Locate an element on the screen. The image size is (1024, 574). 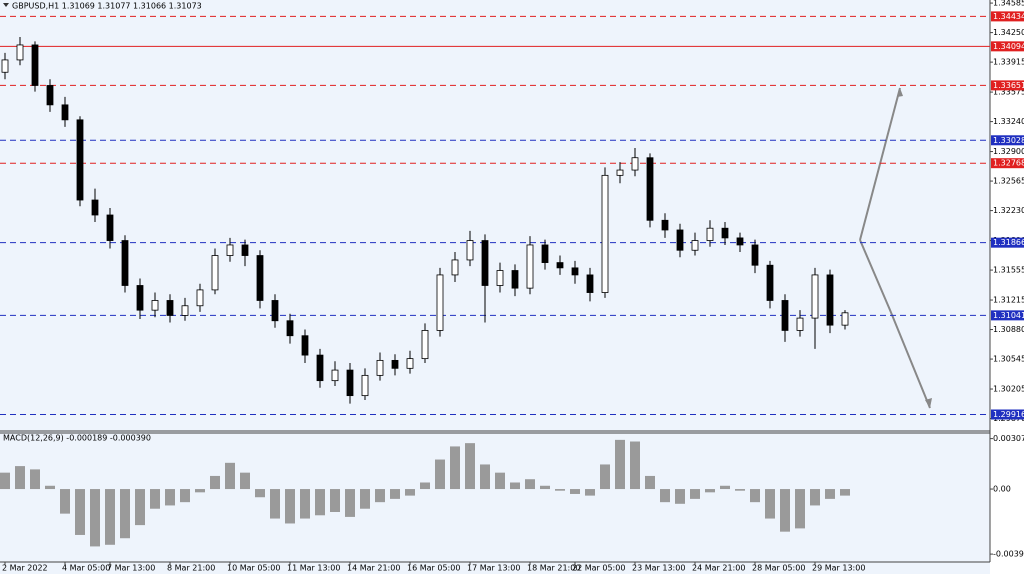
x-tick-label: 22 Mar 05:00 is located at coordinates (598, 568).